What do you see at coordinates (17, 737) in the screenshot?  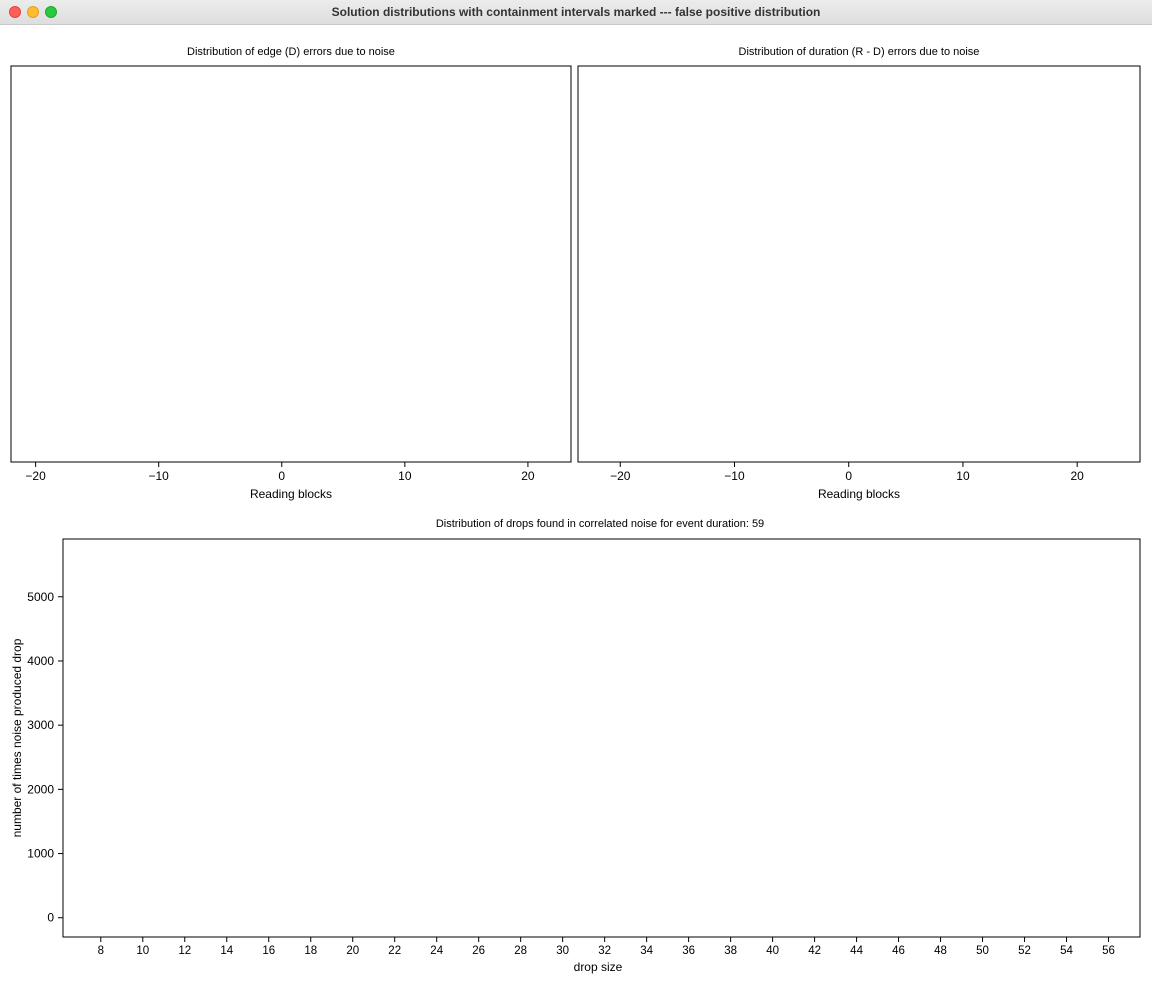 I see `y-axis-label-3: number of times noise produced drop` at bounding box center [17, 737].